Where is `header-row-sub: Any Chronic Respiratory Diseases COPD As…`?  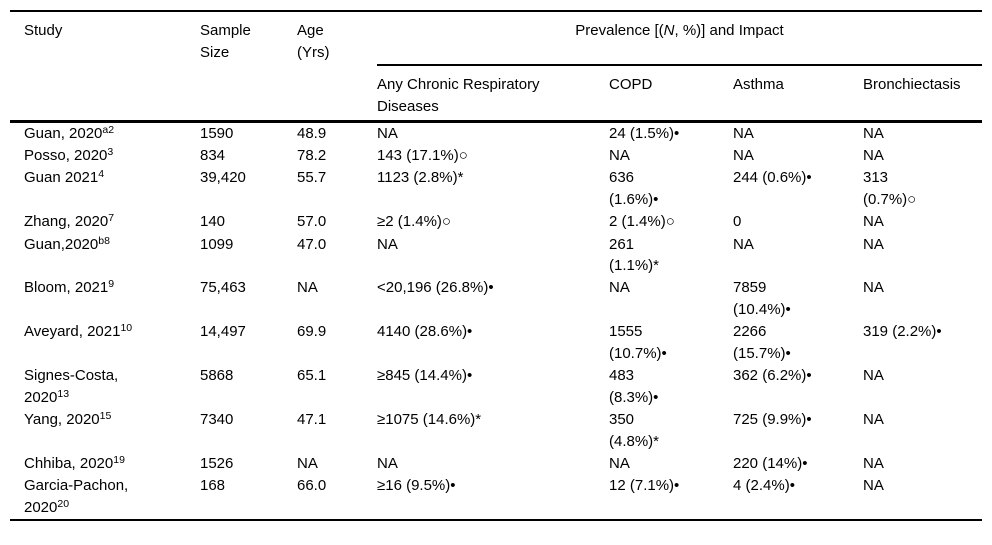
header-row-sub: Any Chronic Respiratory Diseases COPD As… is located at coordinates (496, 93).